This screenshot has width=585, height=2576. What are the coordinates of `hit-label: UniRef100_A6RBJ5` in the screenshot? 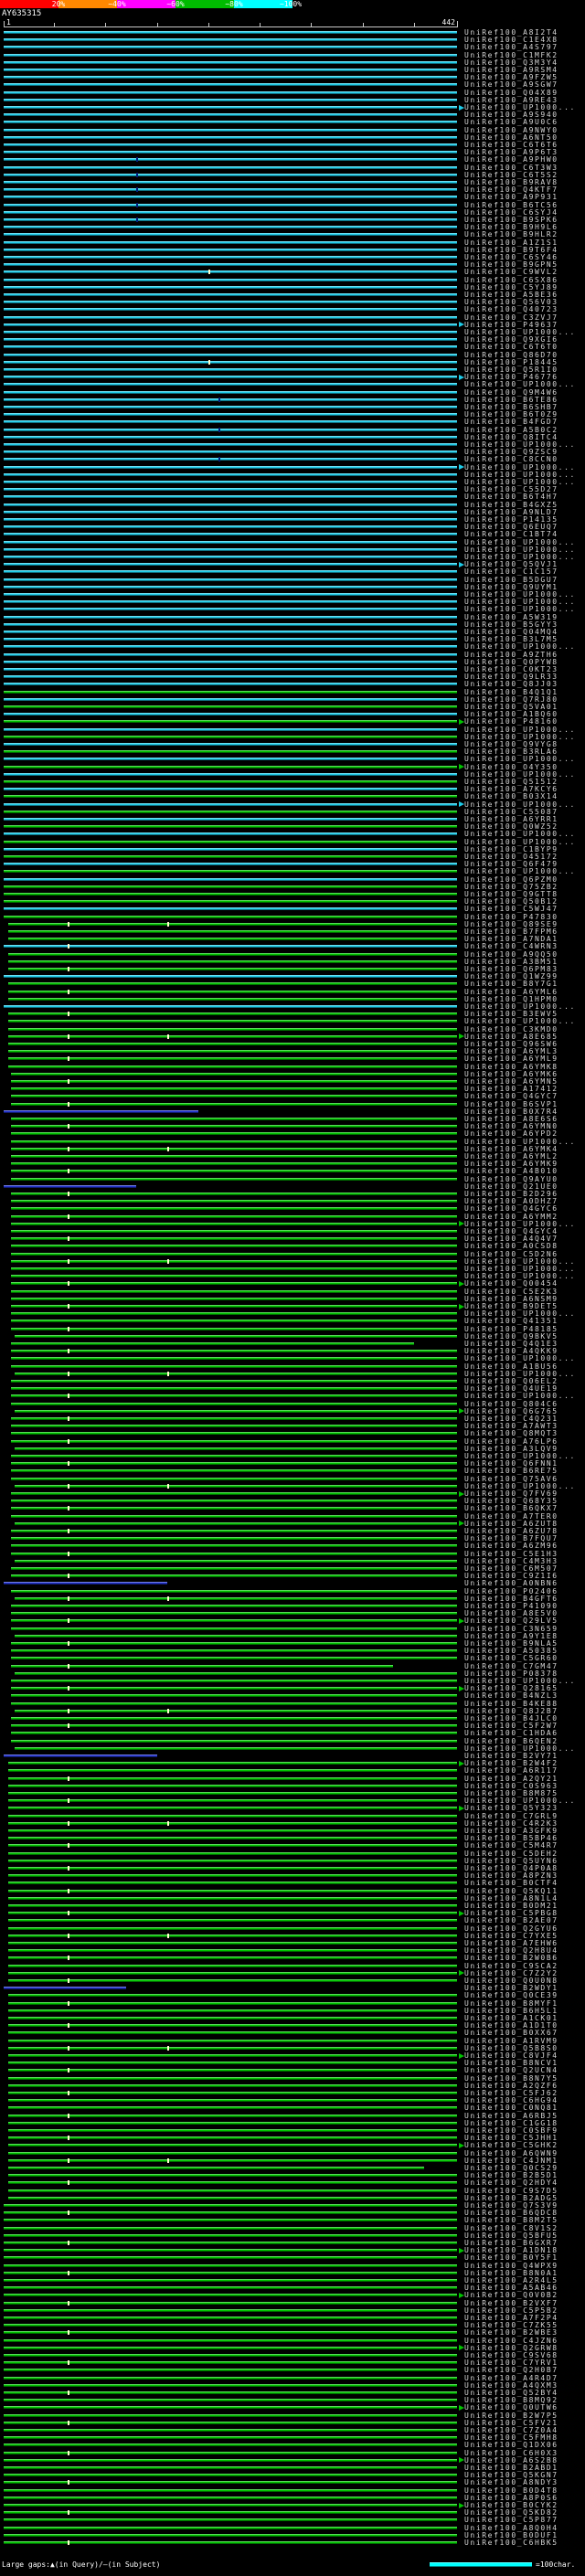 It's located at (511, 2115).